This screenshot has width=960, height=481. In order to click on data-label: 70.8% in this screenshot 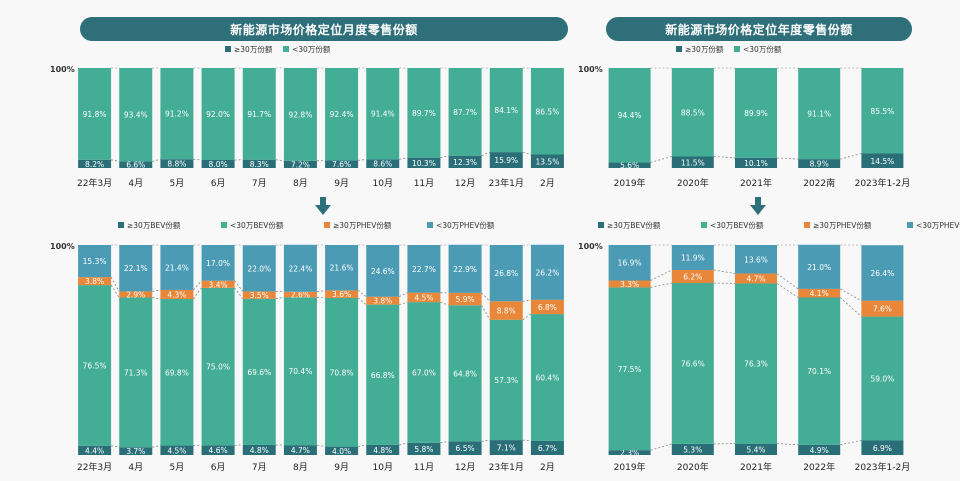, I will do `click(342, 372)`.